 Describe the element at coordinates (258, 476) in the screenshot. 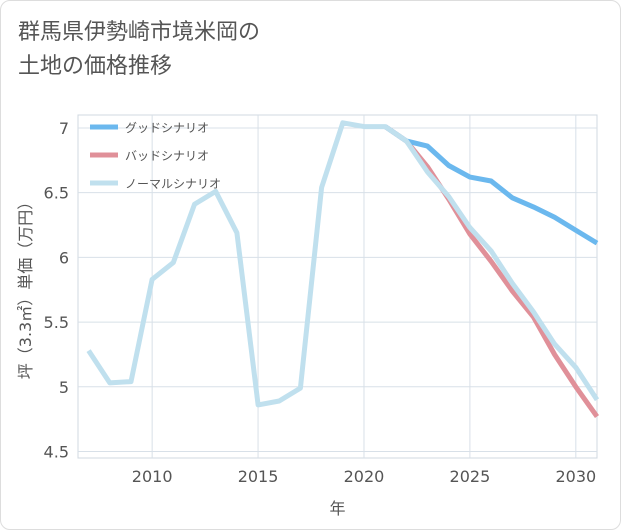

I see `x-tick-label: 2015` at that location.